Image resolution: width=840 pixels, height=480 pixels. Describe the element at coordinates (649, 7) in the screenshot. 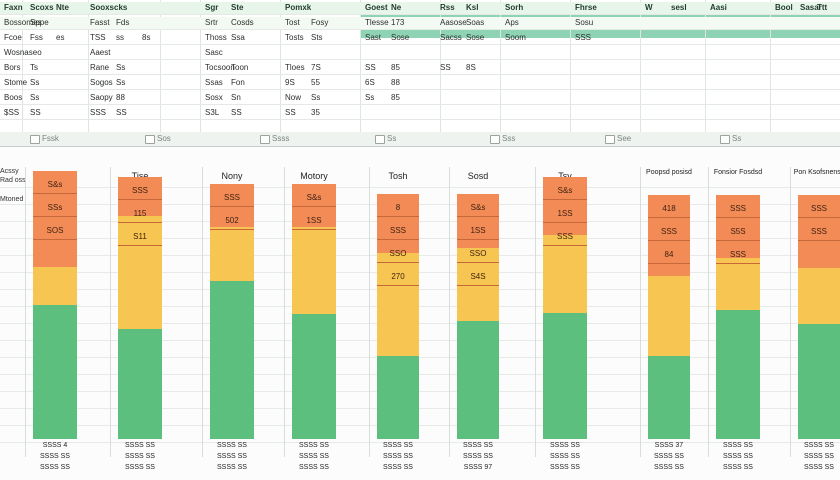

I see `sheet-cell: W` at that location.